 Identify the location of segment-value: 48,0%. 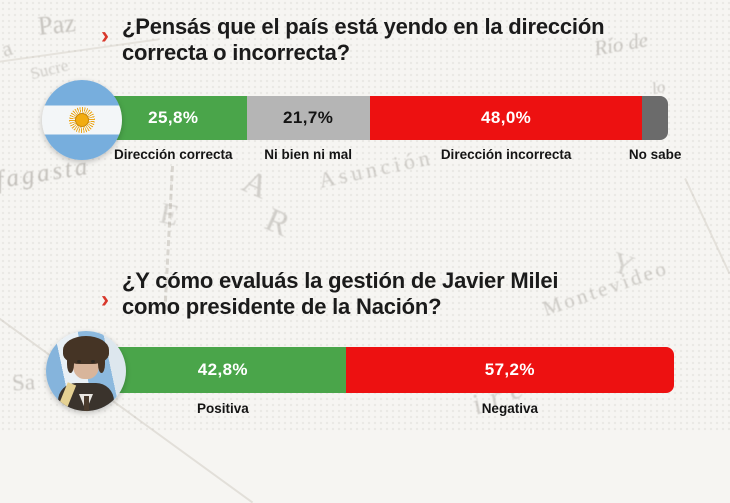
(506, 117).